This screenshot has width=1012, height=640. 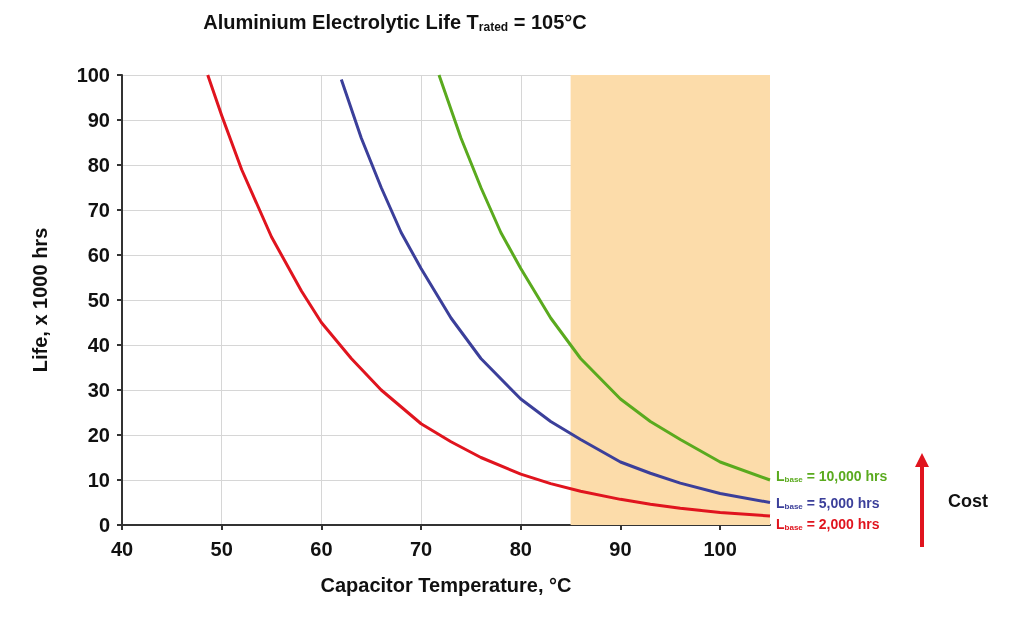 I want to click on x-tick-label: 80, so click(x=520, y=549).